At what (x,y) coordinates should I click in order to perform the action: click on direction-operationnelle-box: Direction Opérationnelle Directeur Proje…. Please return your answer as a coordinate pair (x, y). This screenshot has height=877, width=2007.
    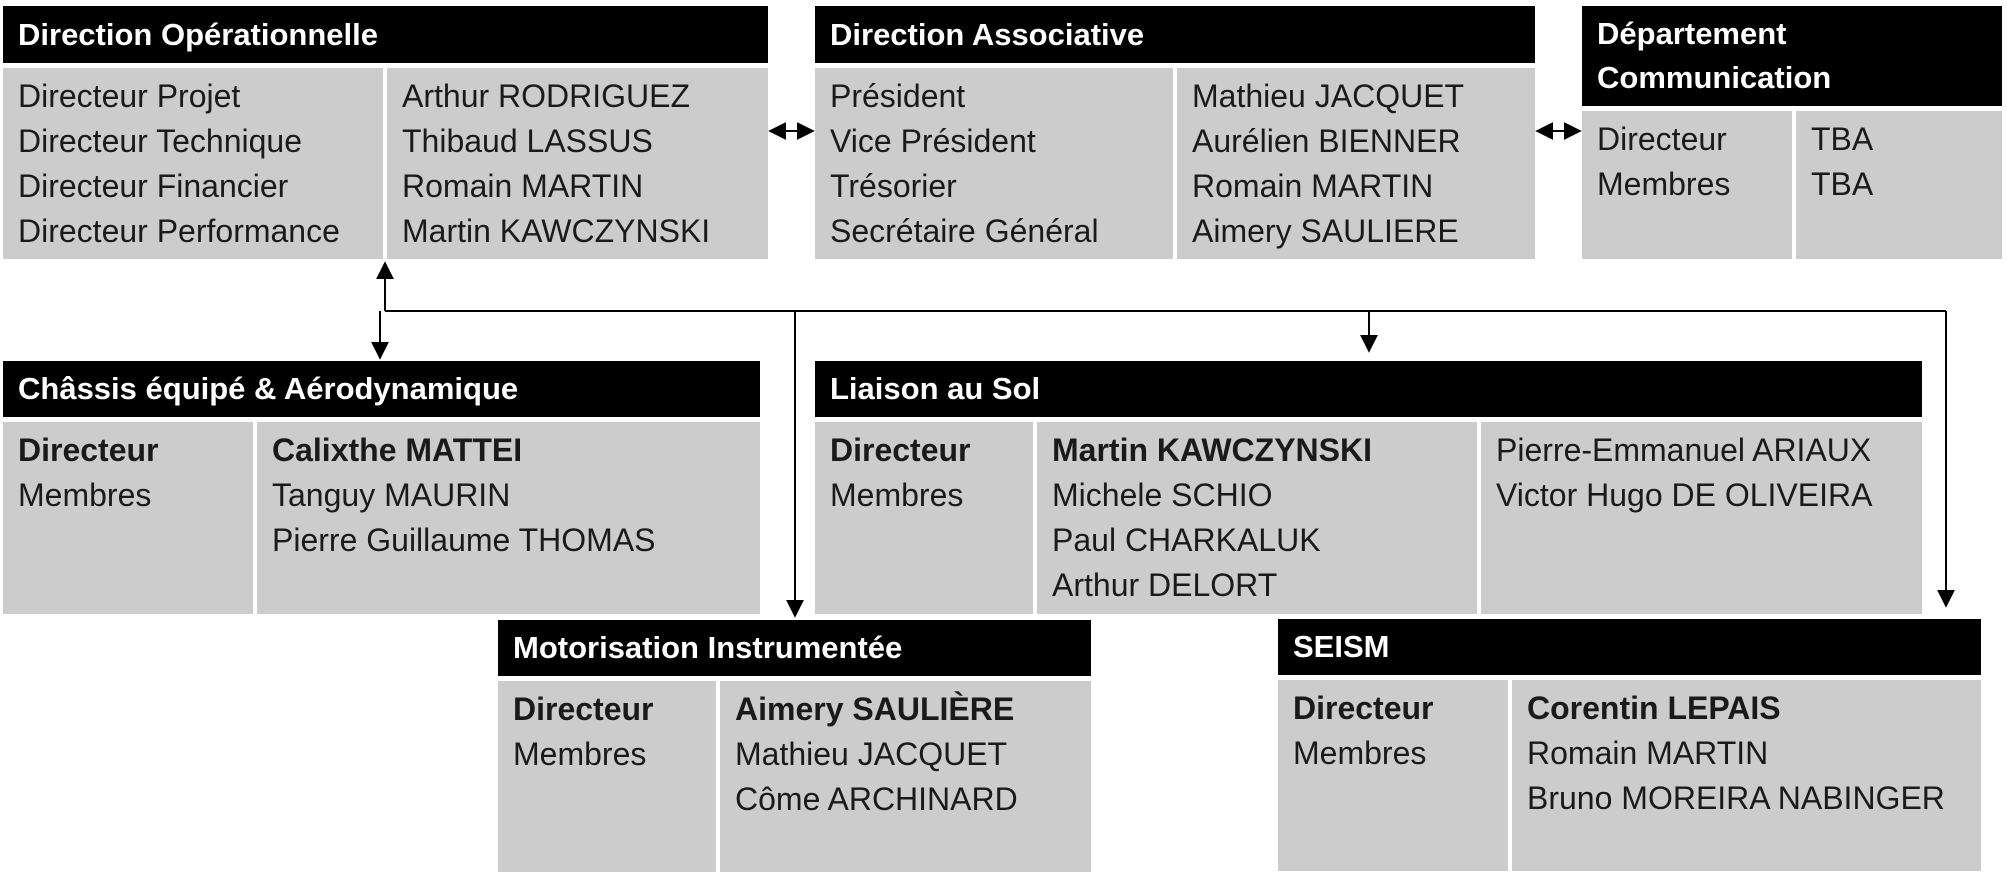
    Looking at the image, I should click on (385, 132).